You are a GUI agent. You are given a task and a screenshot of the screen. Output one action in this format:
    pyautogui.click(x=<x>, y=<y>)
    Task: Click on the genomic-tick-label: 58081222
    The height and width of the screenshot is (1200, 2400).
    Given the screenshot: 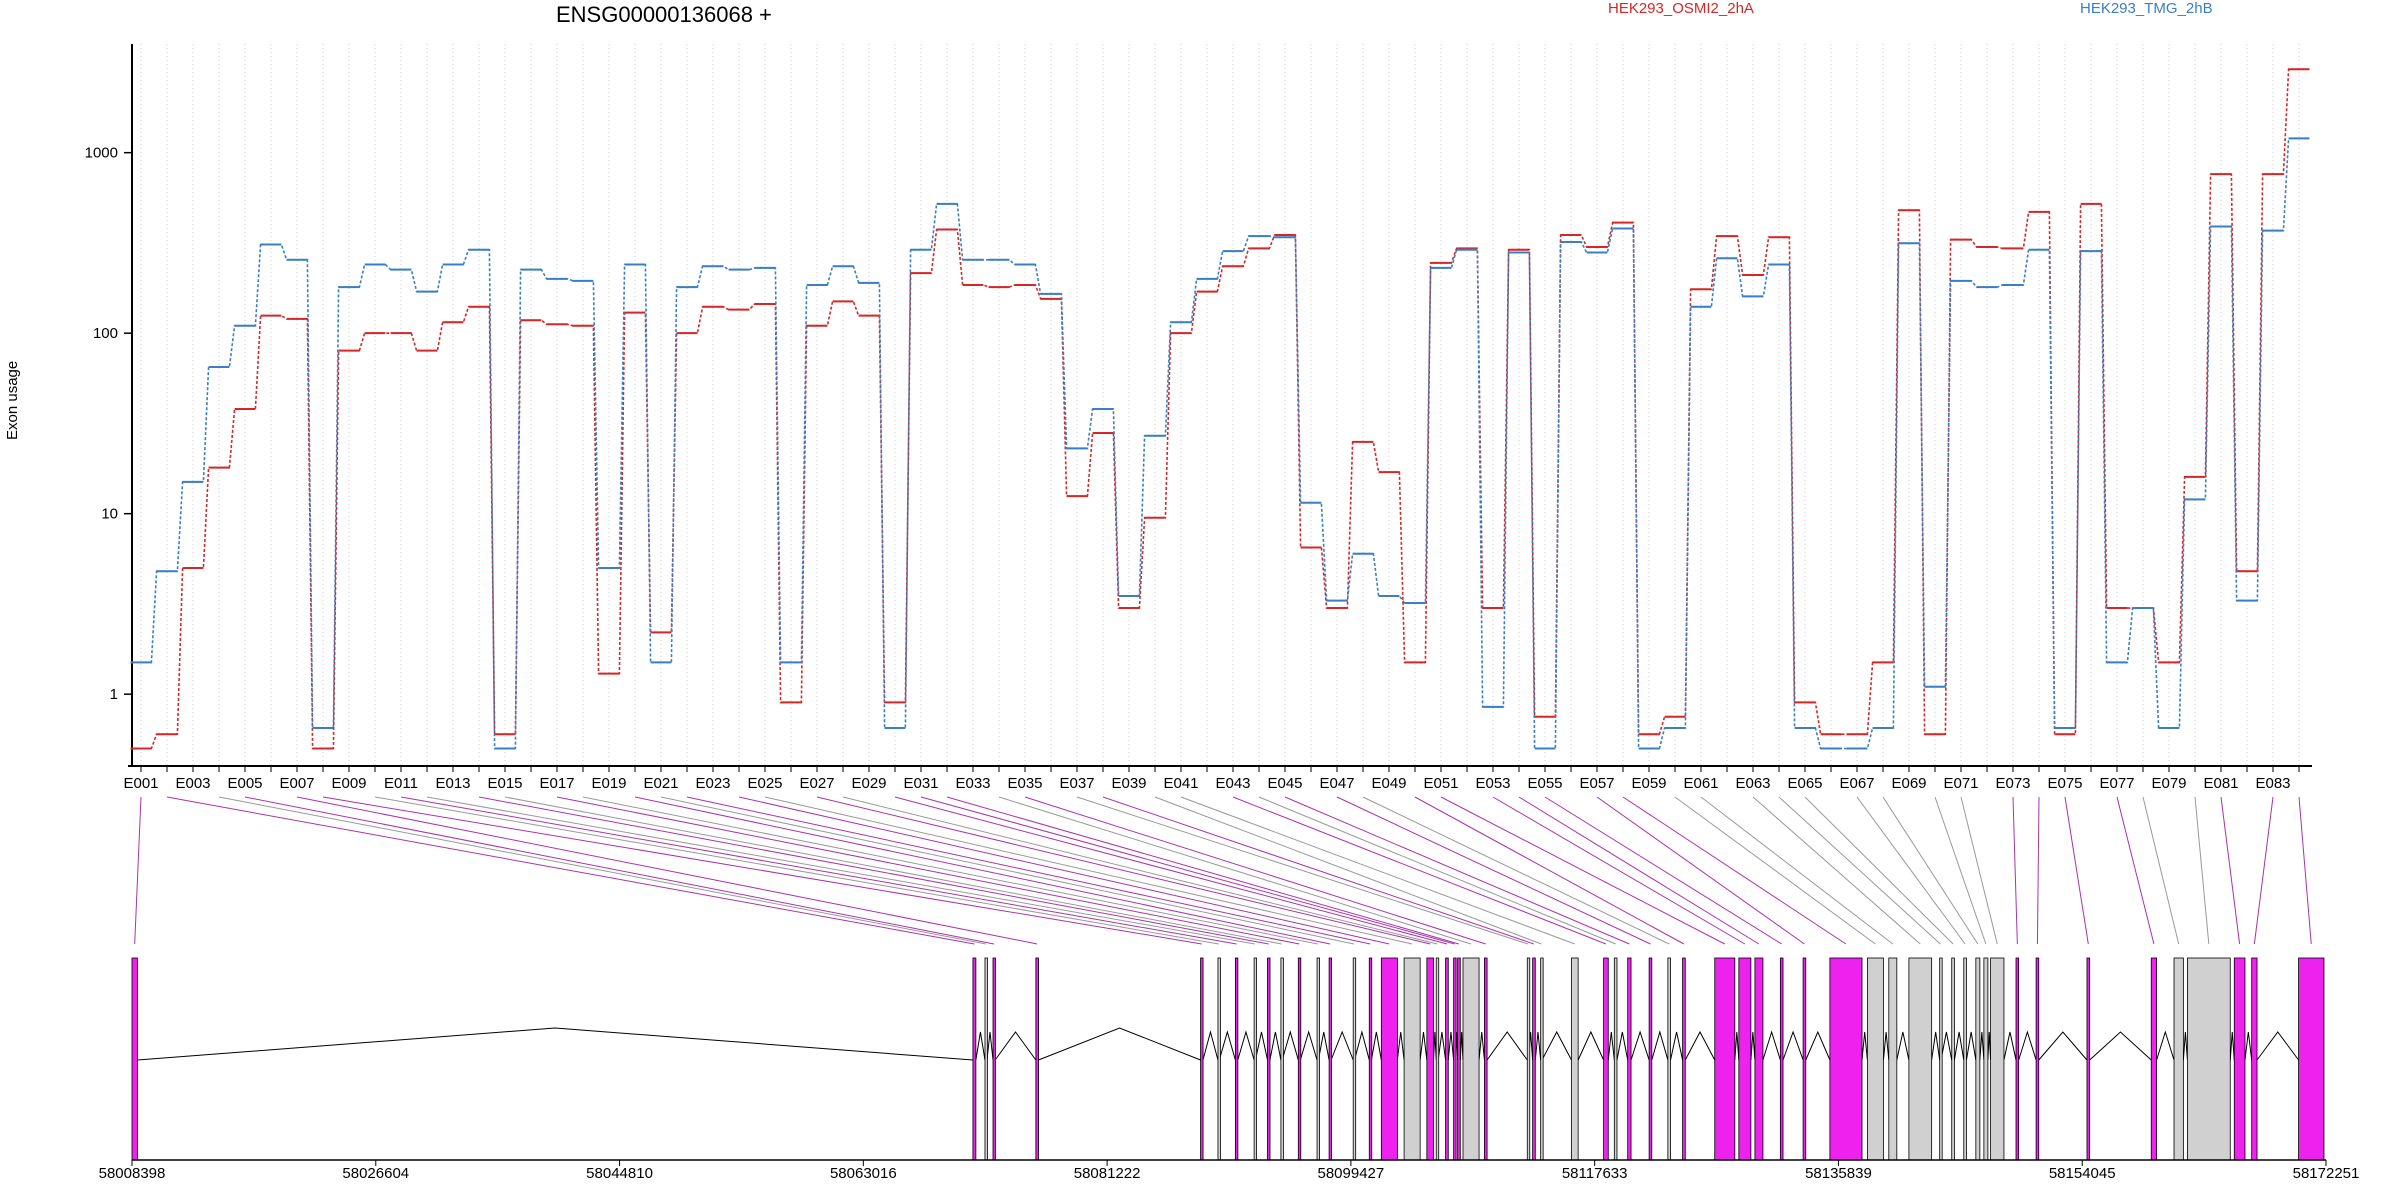 What is the action you would take?
    pyautogui.click(x=1107, y=1173)
    